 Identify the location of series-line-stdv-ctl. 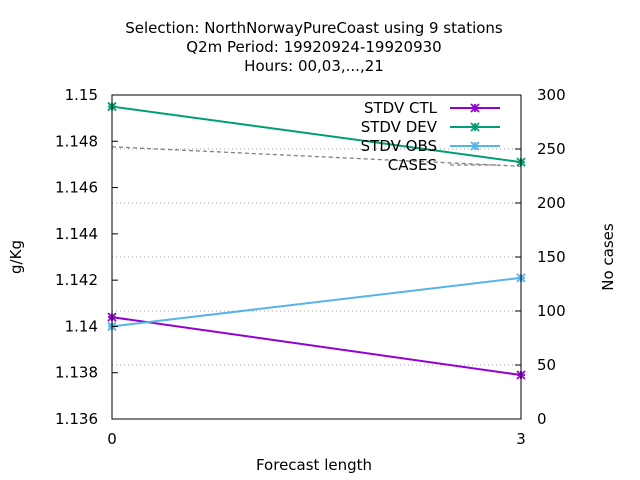
(316, 346).